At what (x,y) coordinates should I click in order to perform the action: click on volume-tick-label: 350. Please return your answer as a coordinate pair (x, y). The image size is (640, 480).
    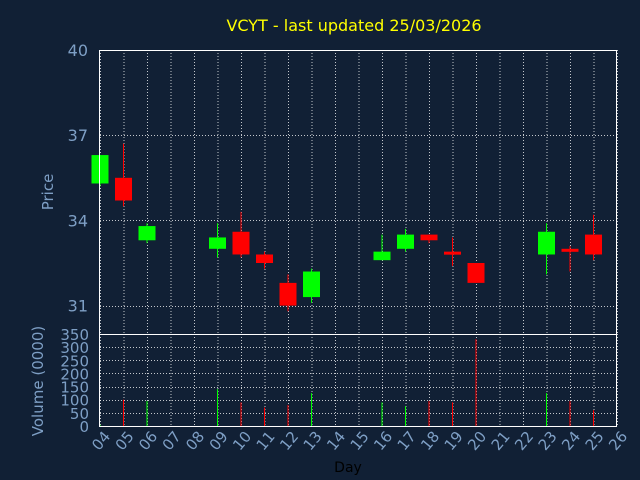
    Looking at the image, I should click on (74, 335).